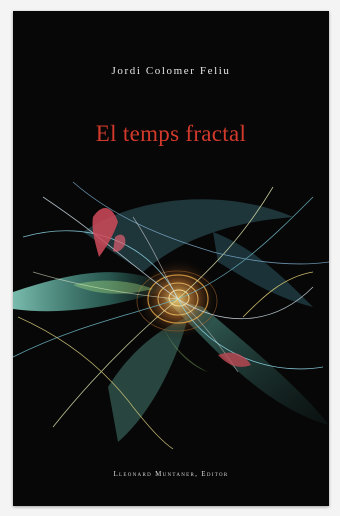 This screenshot has height=516, width=340. What do you see at coordinates (171, 71) in the screenshot?
I see `author-name: Jordi Colomer Feliu` at bounding box center [171, 71].